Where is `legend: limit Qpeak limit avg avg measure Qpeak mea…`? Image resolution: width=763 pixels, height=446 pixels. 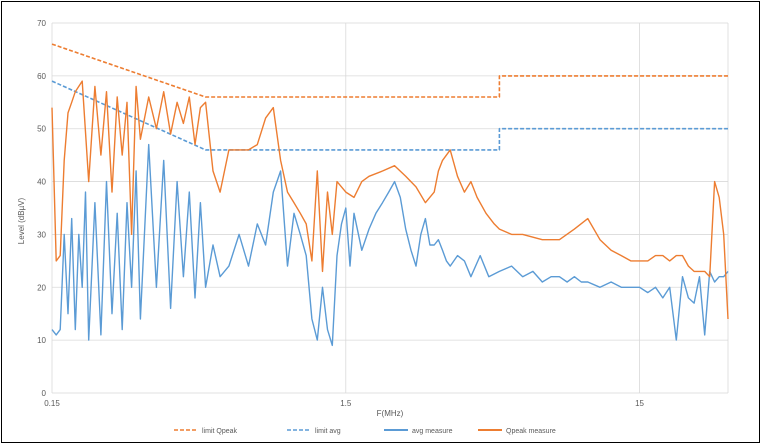 legend: limit Qpeak limit avg avg measure Qpeak mea… is located at coordinates (365, 431).